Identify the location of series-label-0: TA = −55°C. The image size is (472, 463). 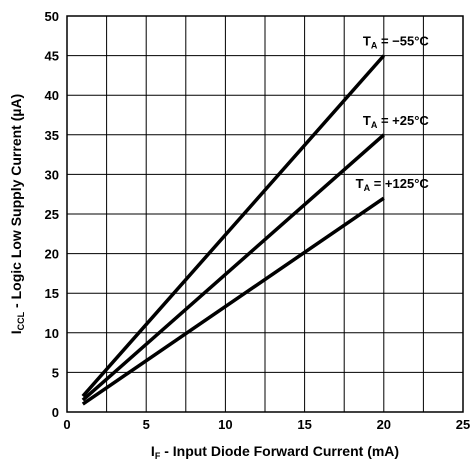
(396, 42).